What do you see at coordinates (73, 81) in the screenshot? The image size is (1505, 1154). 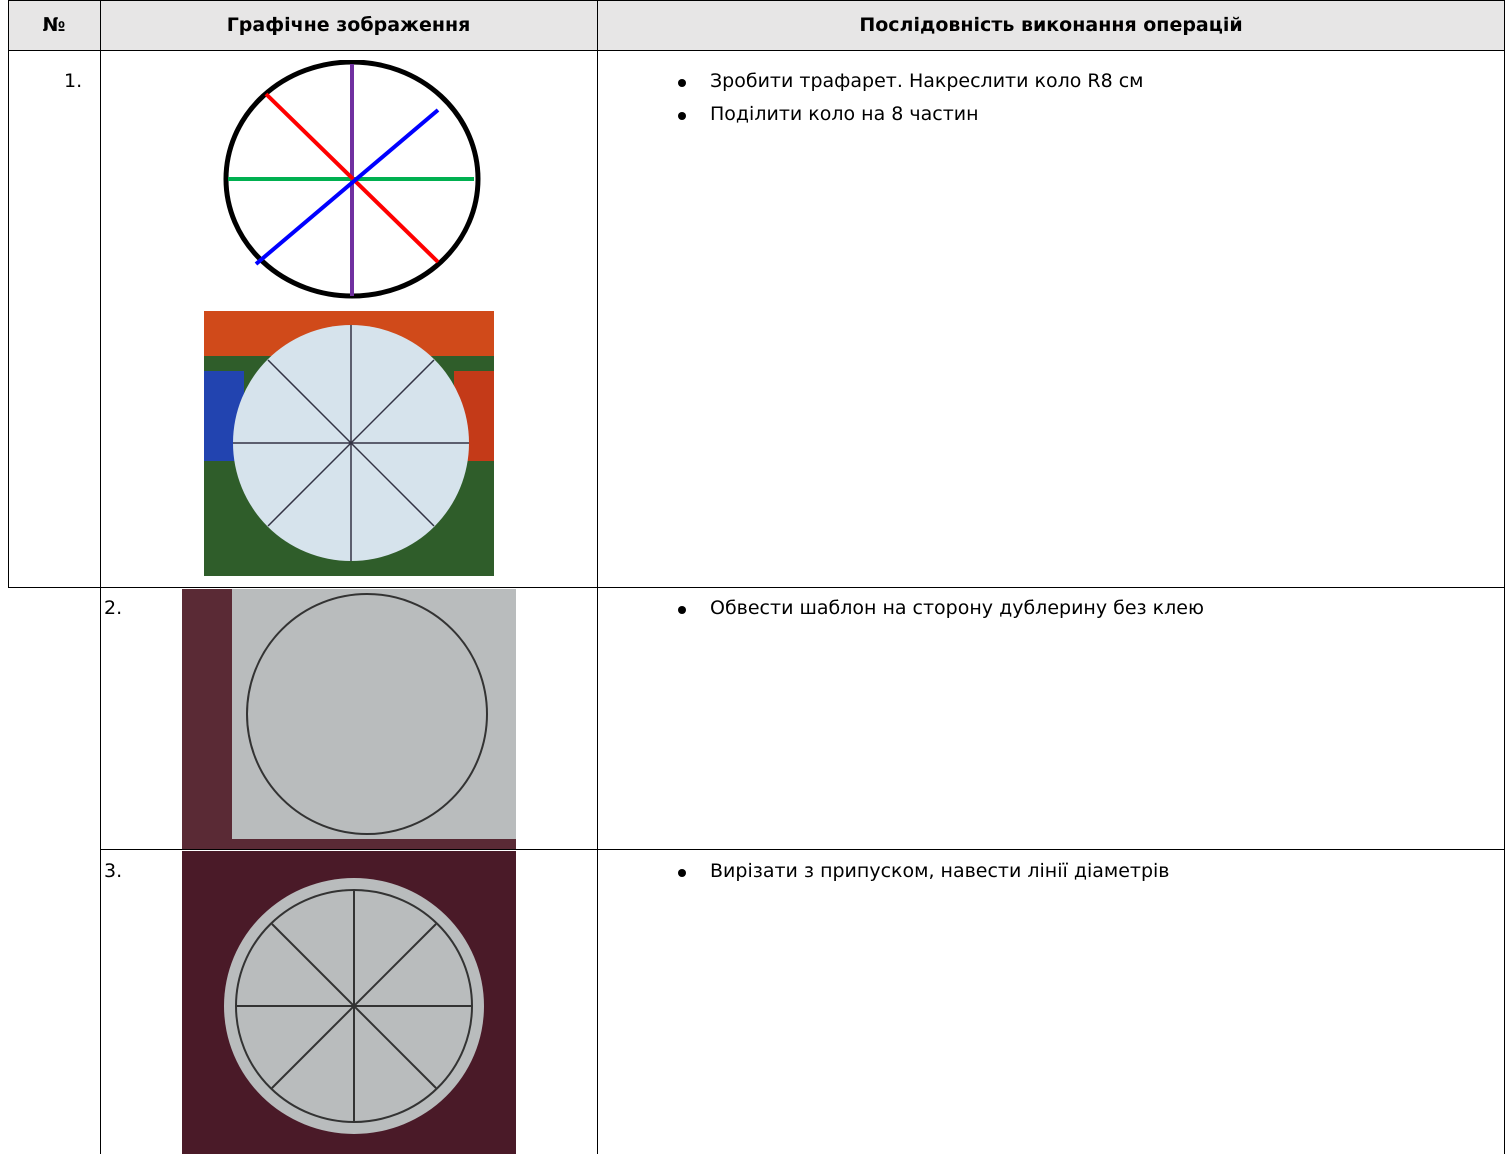 I see `row-number: 1.` at bounding box center [73, 81].